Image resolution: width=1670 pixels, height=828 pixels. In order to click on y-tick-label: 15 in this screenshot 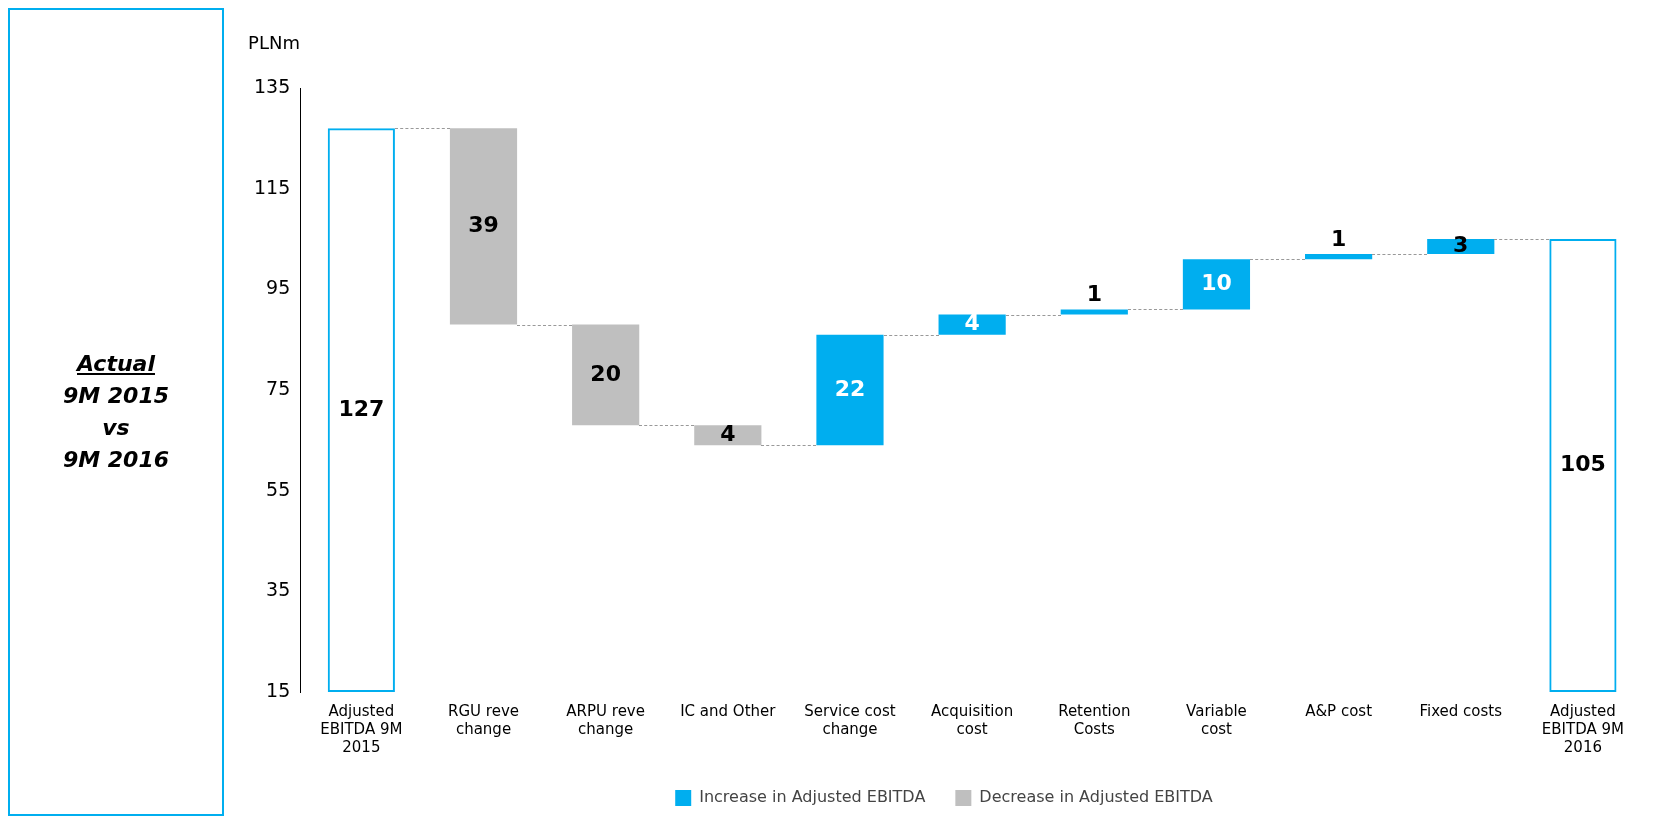, I will do `click(278, 689)`.